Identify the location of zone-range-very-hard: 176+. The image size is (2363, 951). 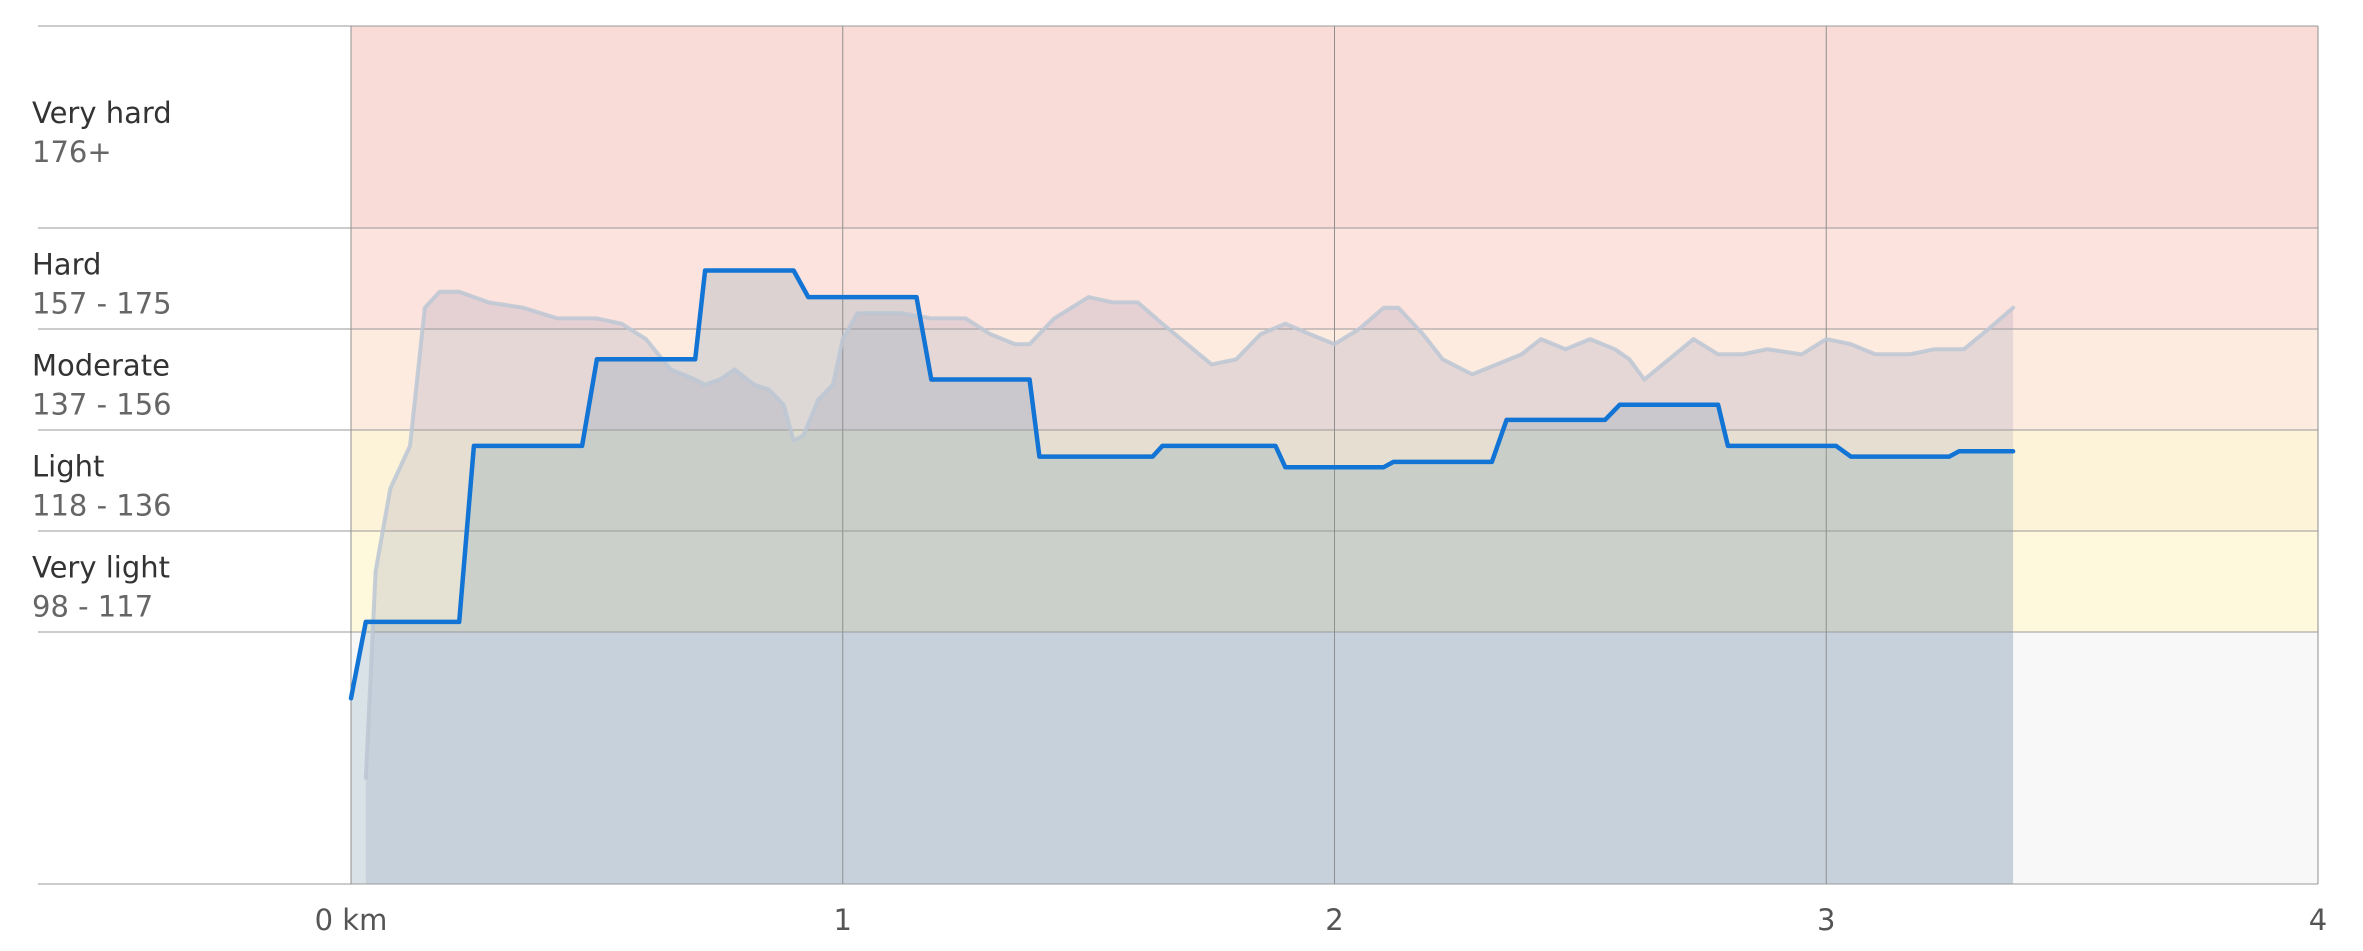
(72, 152).